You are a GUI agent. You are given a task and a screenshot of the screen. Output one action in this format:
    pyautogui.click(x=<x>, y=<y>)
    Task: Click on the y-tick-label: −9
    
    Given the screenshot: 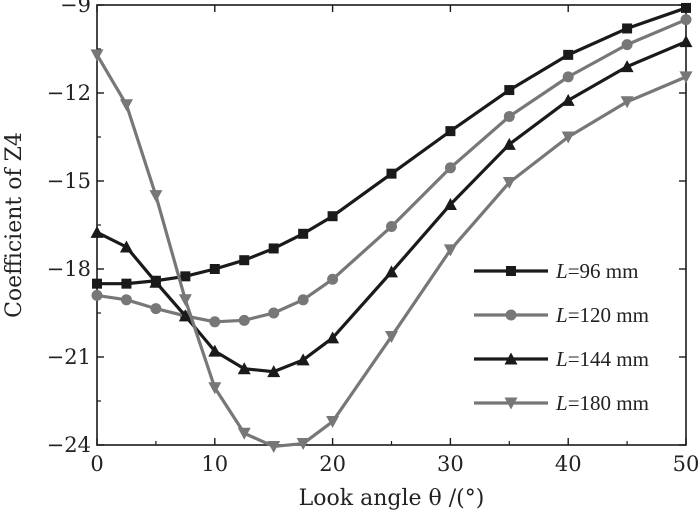 What is the action you would take?
    pyautogui.click(x=75, y=8)
    